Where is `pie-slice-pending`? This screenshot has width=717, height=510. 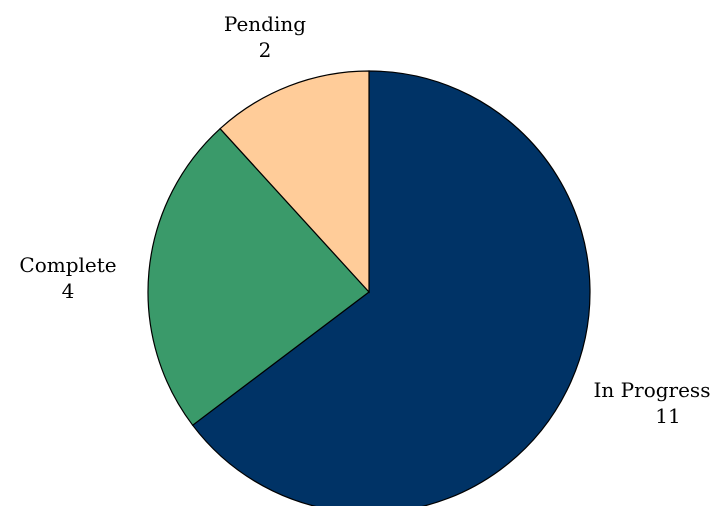
pie-slice-pending is located at coordinates (294, 182).